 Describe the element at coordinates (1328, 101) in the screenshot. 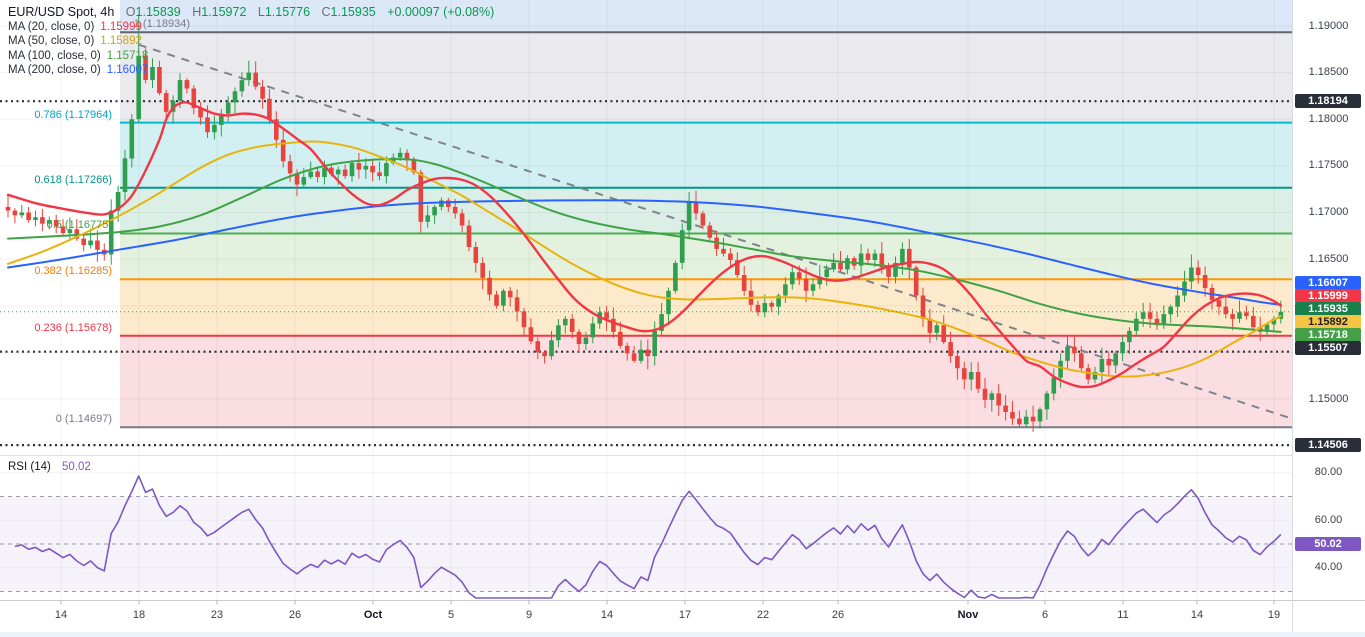

I see `price-axis-badge: 1.18194` at that location.